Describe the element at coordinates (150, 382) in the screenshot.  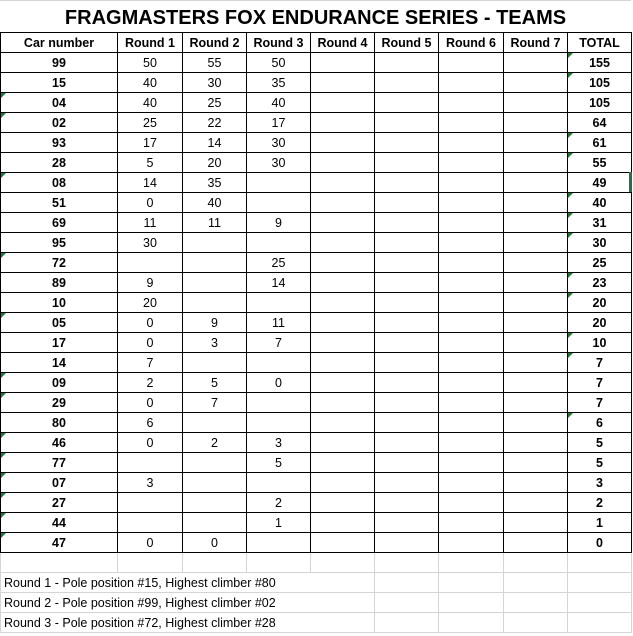
I see `round-1-cell: 2` at that location.